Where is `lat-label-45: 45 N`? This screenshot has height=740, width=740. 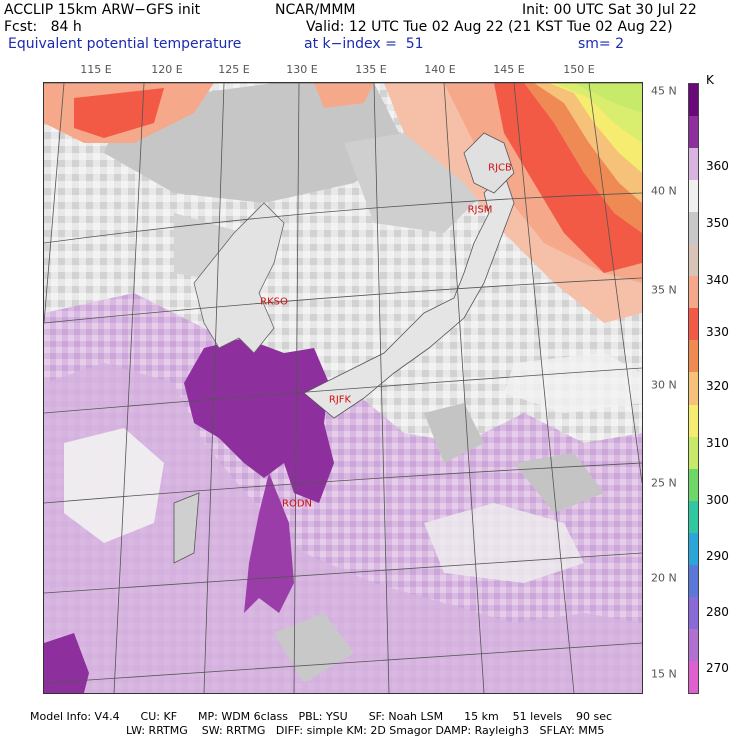
lat-label-45: 45 N is located at coordinates (664, 91).